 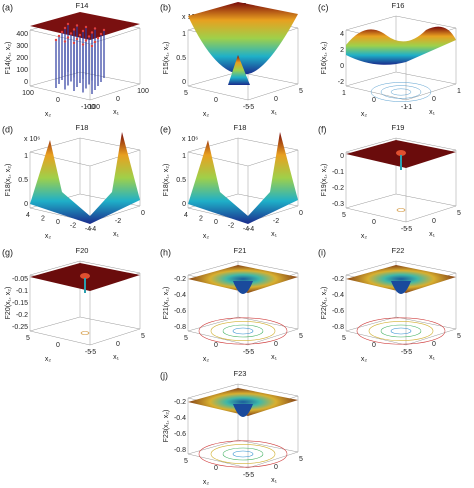 I want to click on z-axis-label: F21(x₁, x₂), so click(x=166, y=303).